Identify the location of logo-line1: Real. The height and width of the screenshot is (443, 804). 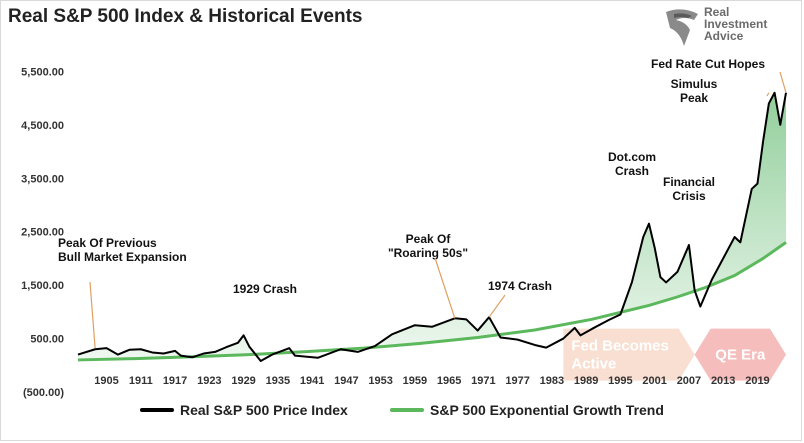
(717, 12).